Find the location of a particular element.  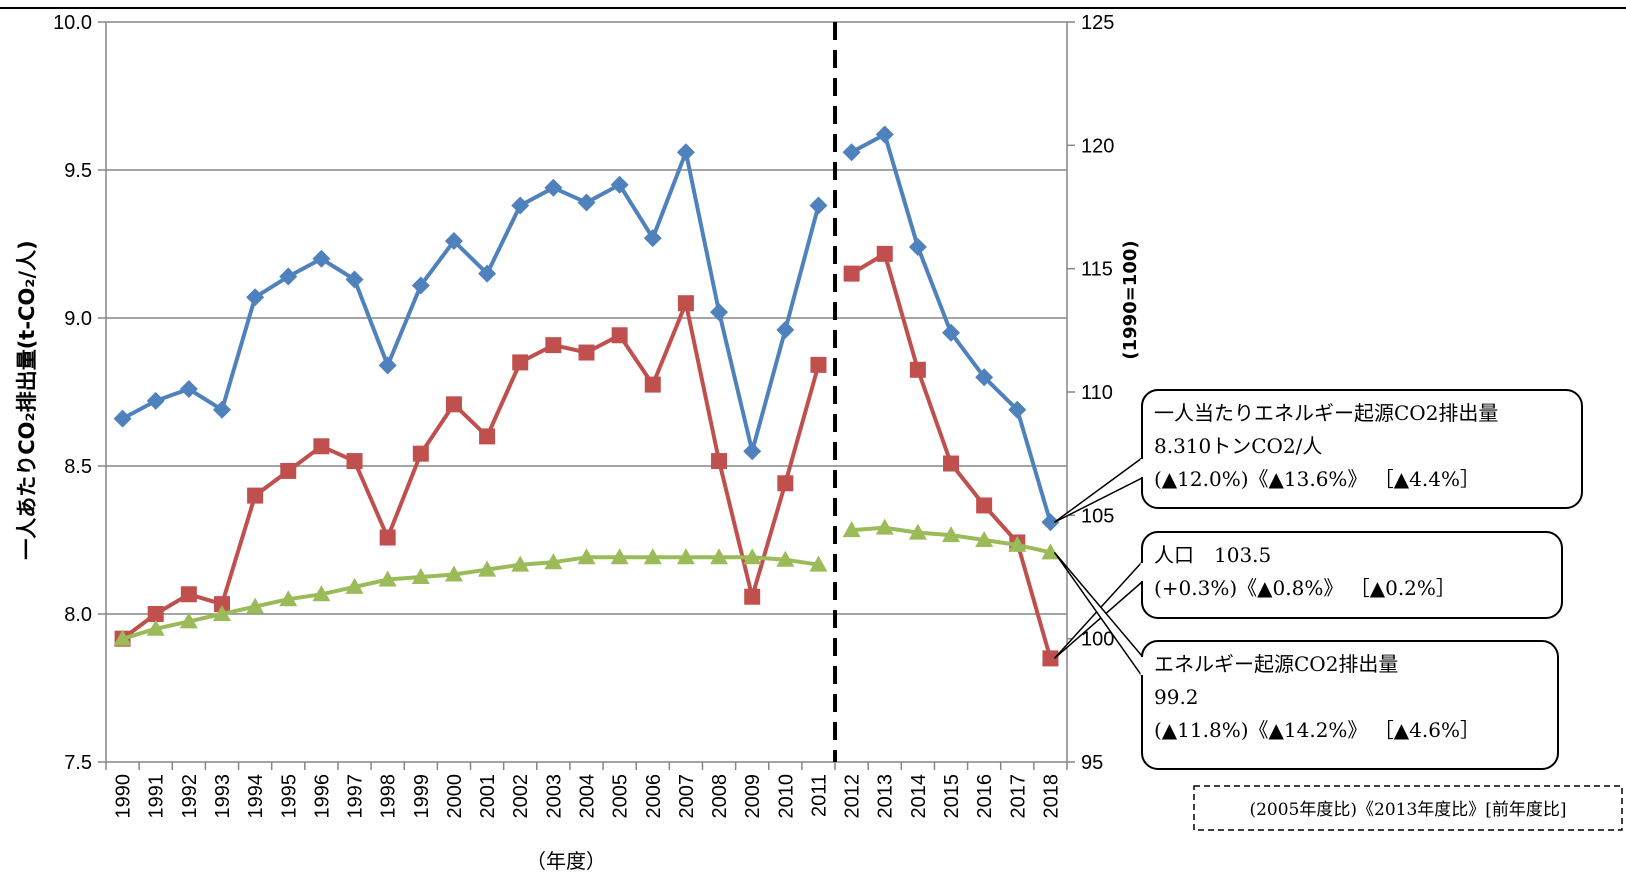

x-tick-label: 2010 is located at coordinates (786, 796).